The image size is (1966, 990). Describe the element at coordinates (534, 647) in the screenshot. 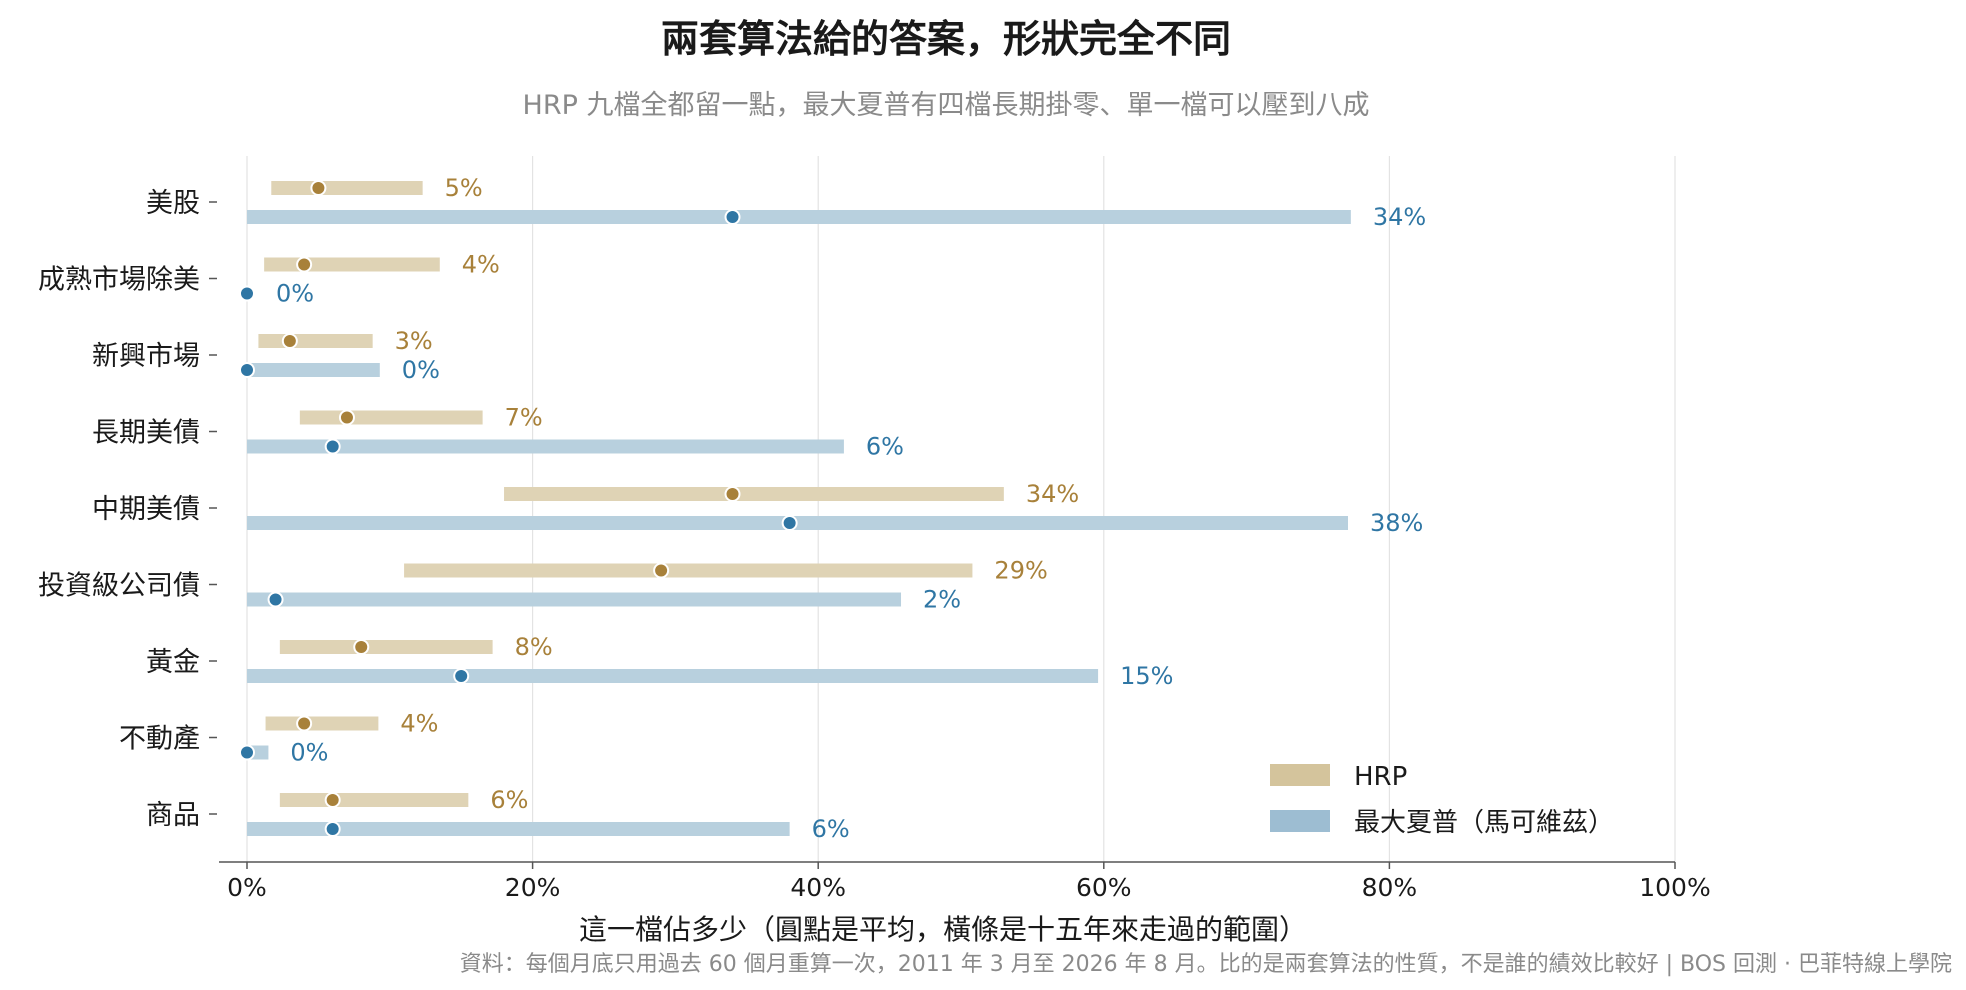

I see `value-label: 8%` at that location.